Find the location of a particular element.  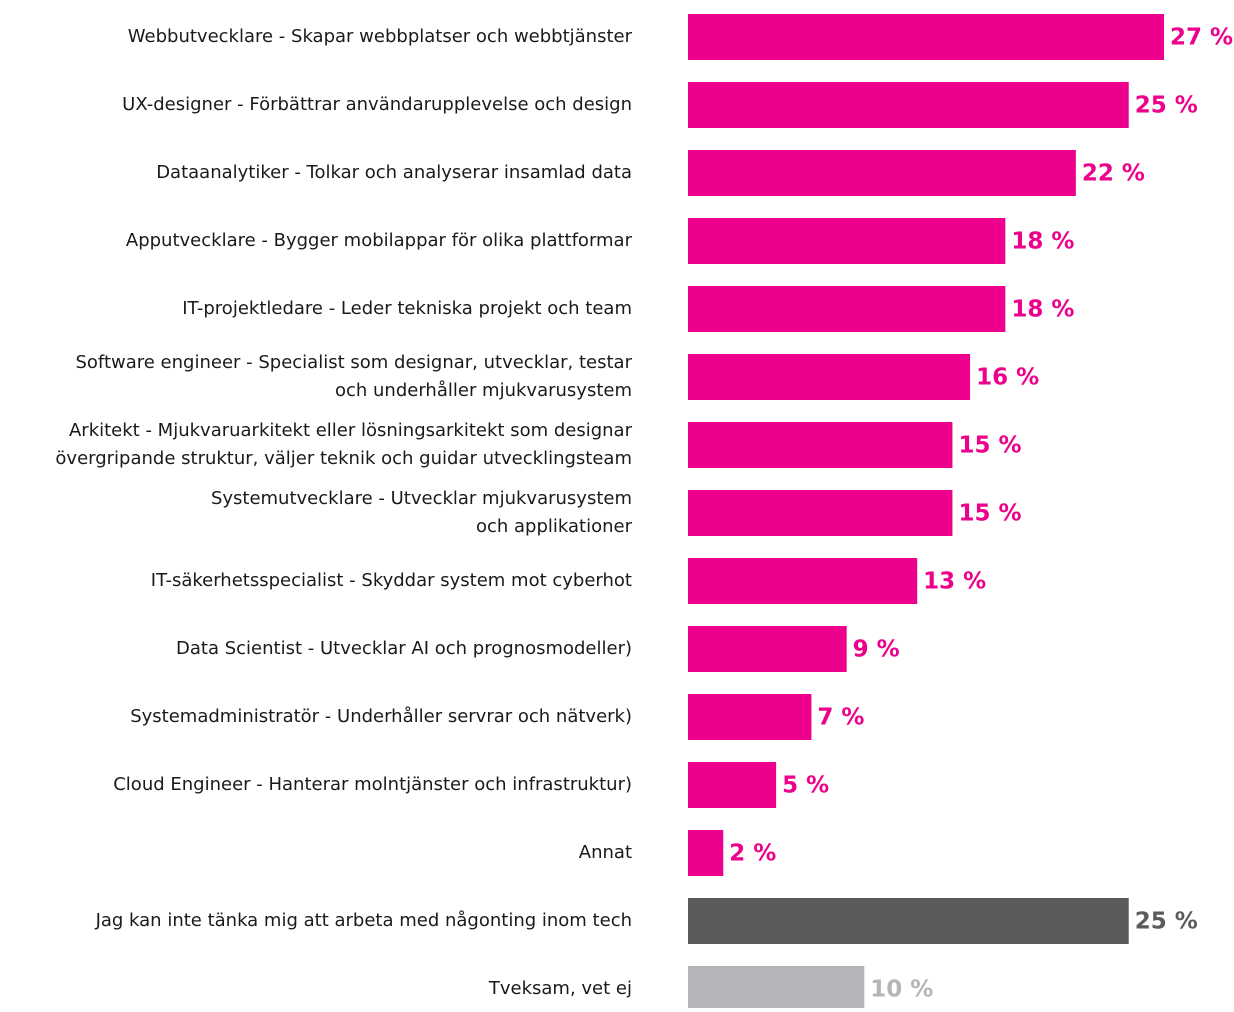

value-label: 13 % is located at coordinates (954, 582).